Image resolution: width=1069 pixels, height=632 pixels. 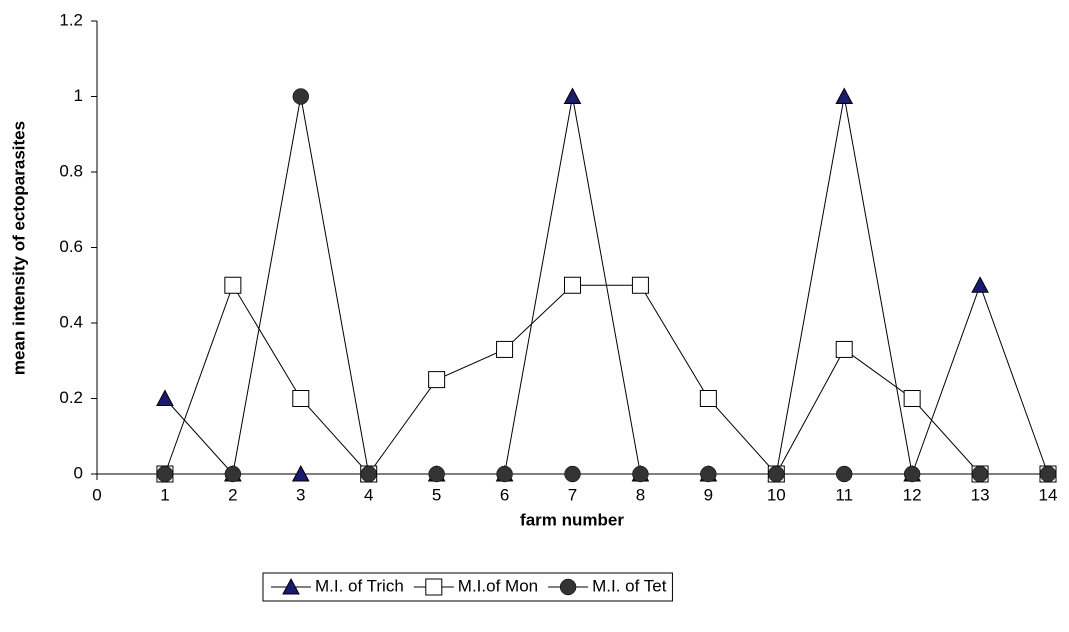 What do you see at coordinates (232, 494) in the screenshot?
I see `x-tick-label: 2` at bounding box center [232, 494].